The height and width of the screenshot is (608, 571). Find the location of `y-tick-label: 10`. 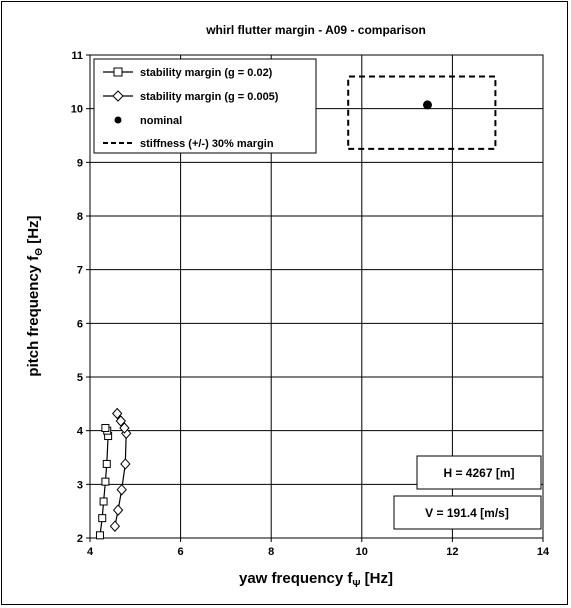

y-tick-label: 10 is located at coordinates (77, 110).